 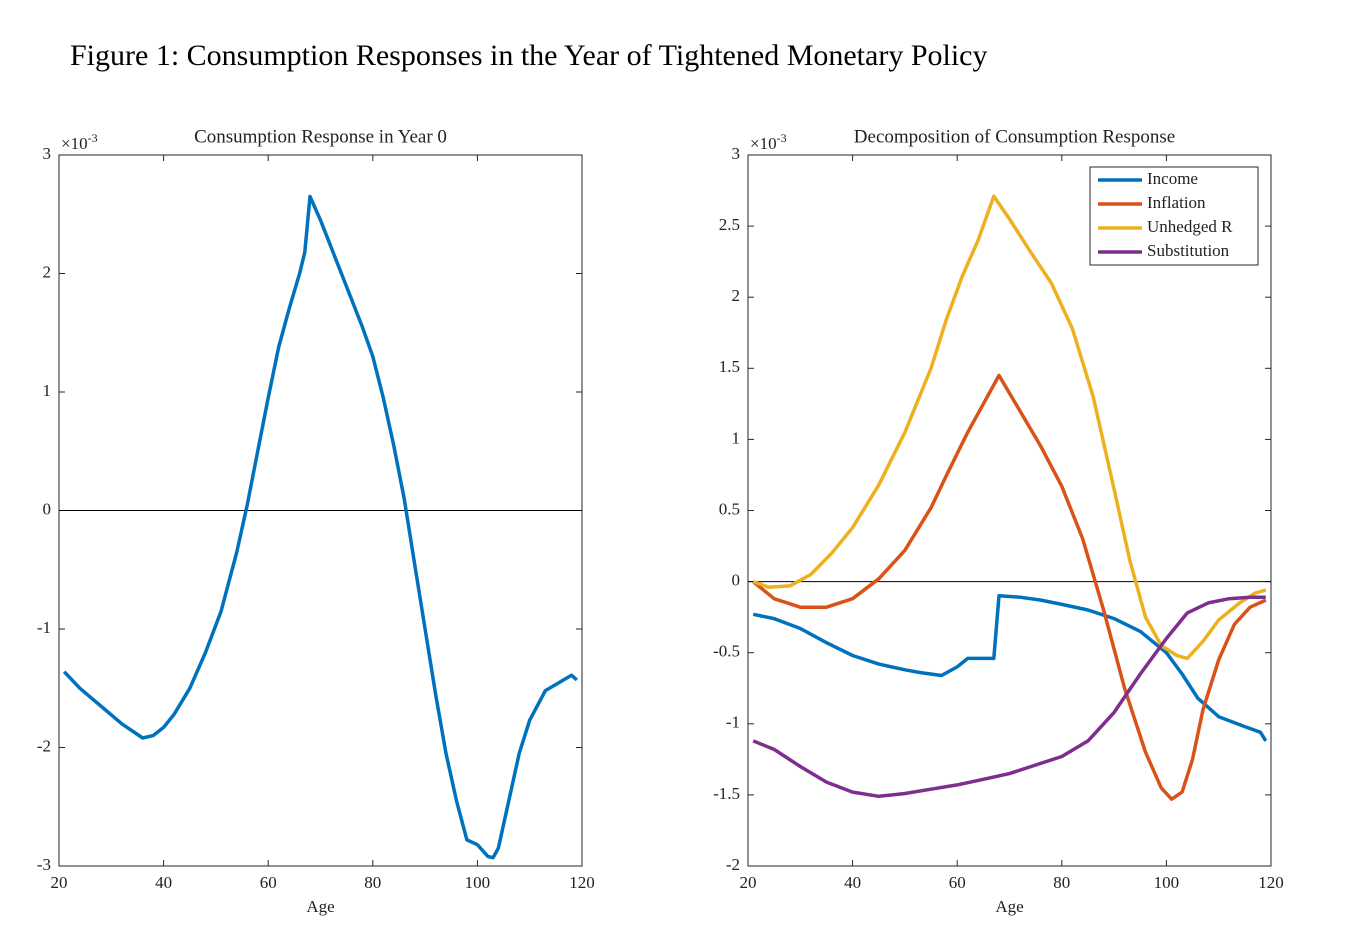 I want to click on legend-box, so click(x=1174, y=216).